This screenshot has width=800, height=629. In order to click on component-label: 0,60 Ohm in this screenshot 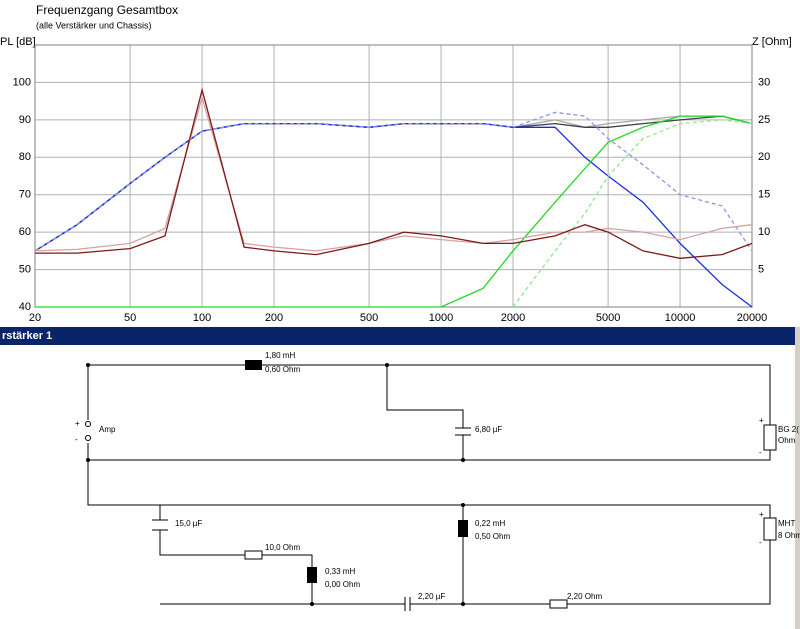, I will do `click(282, 369)`.